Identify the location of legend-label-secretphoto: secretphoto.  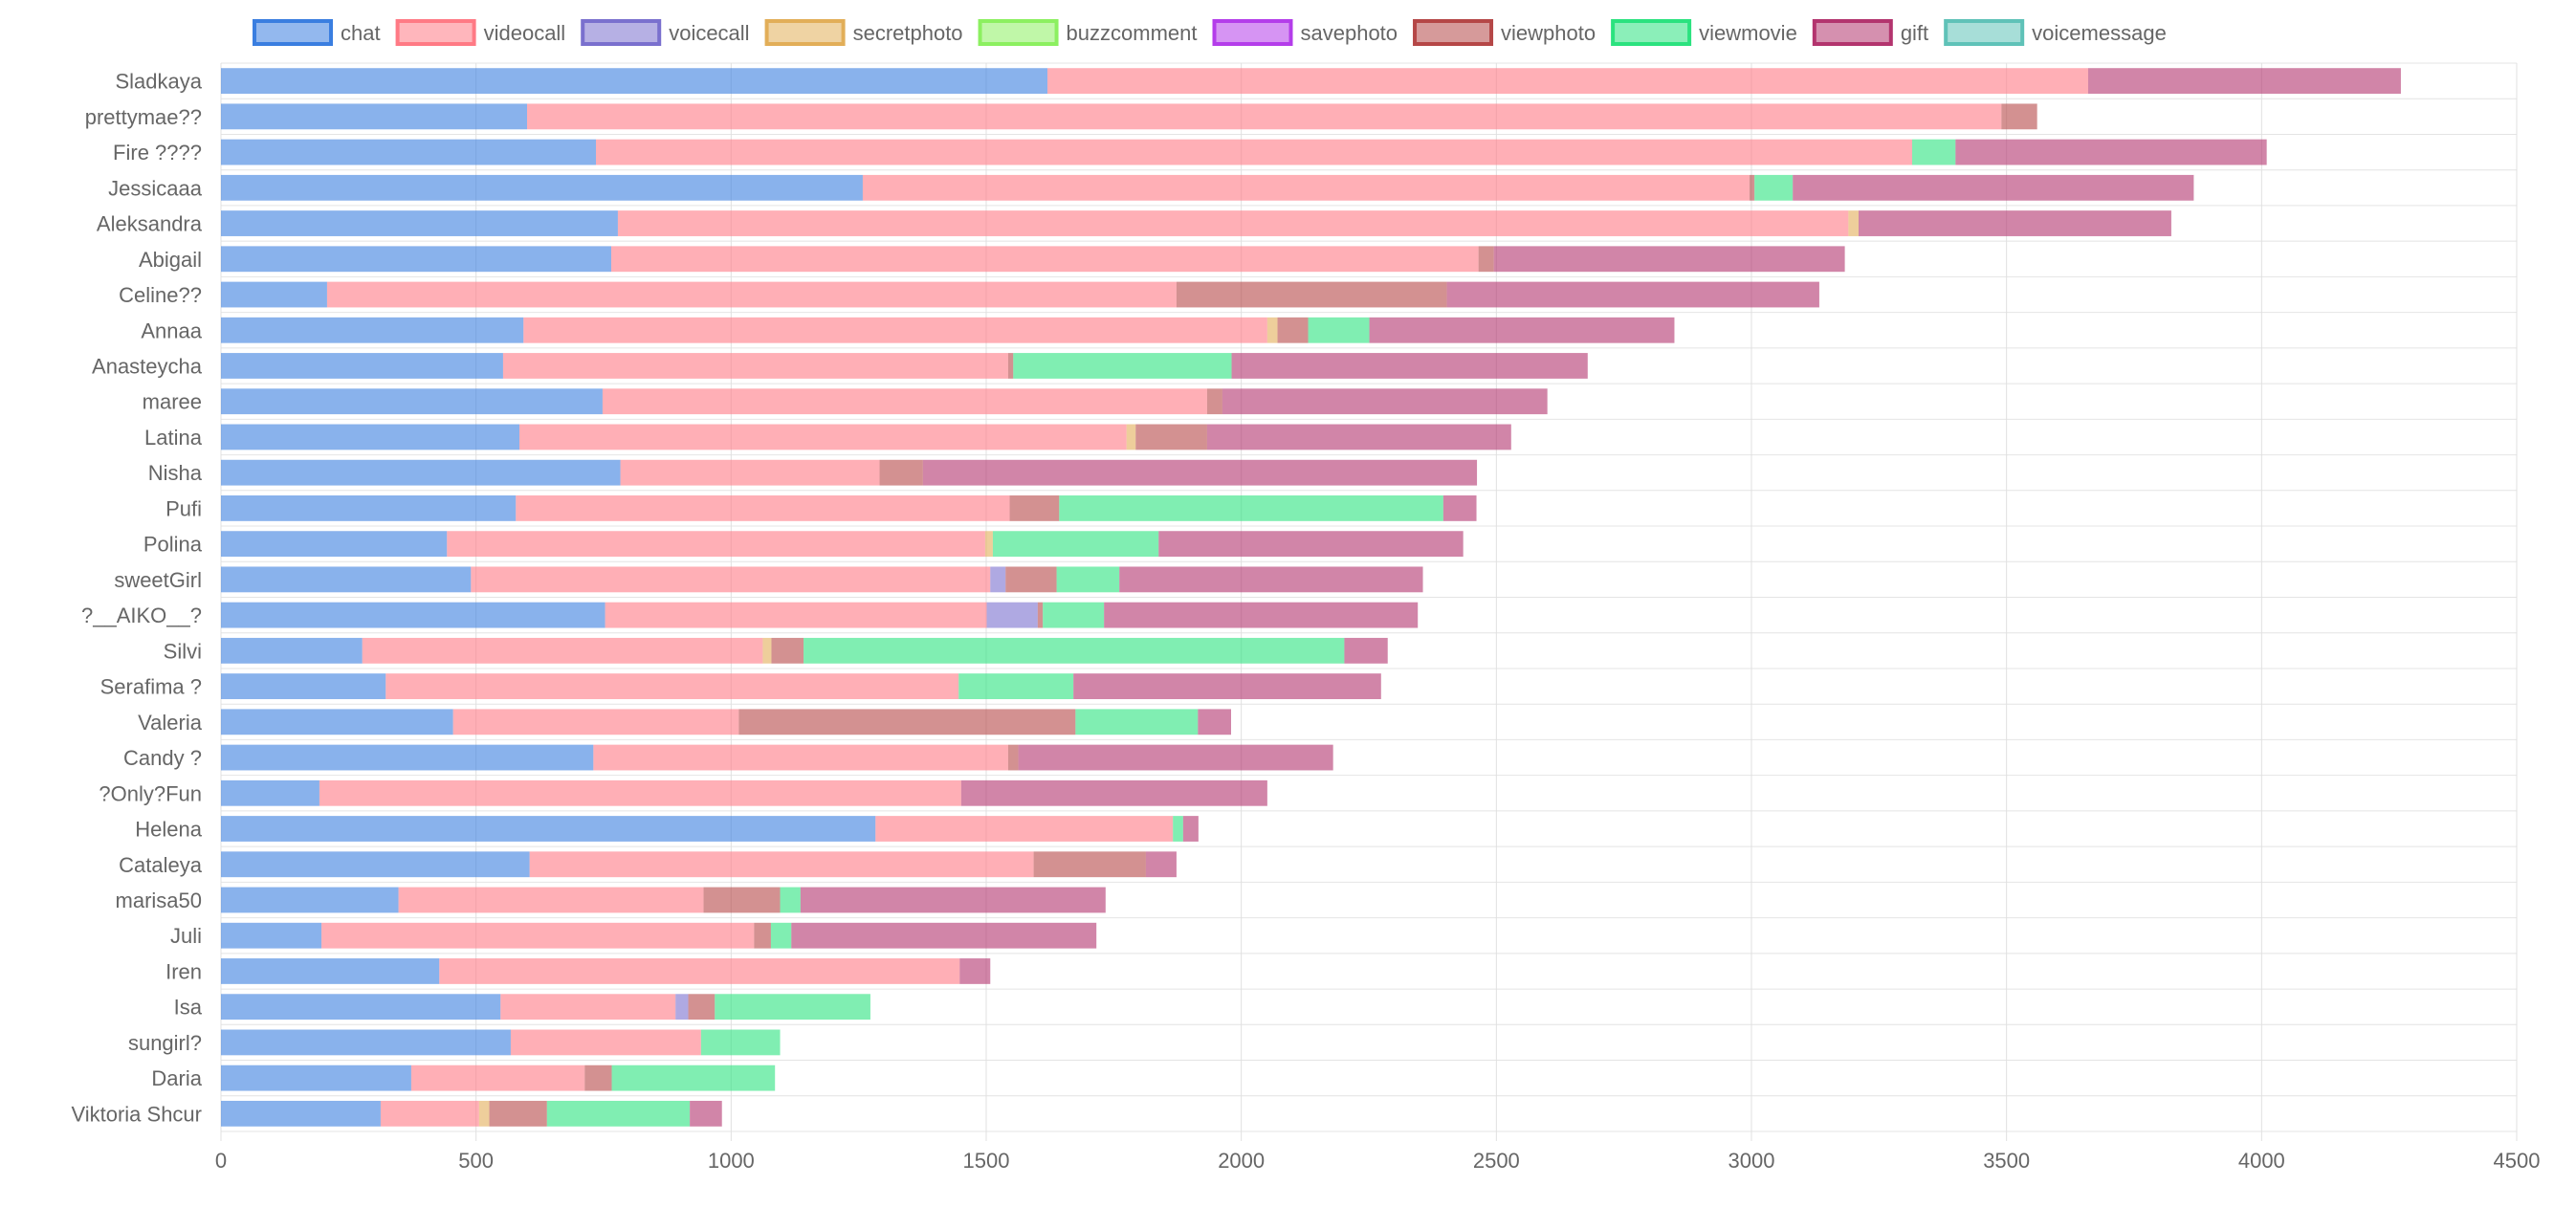
(908, 33).